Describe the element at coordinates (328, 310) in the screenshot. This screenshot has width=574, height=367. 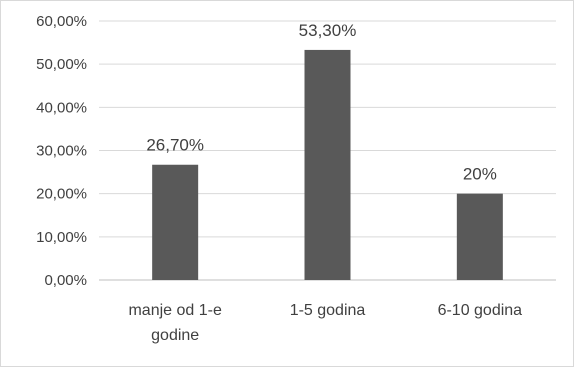
I see `category-label: 1-5 godina` at that location.